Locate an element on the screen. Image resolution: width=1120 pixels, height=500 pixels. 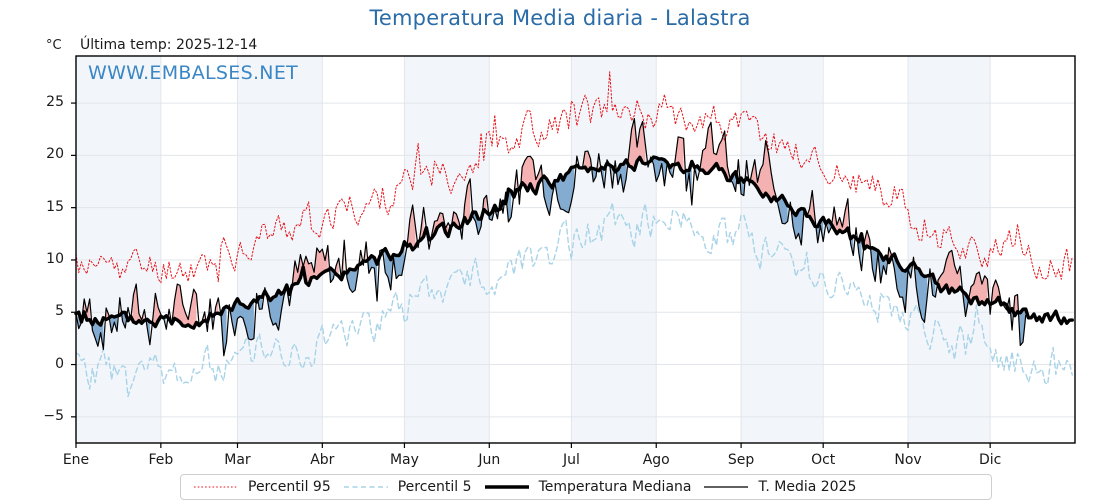
x-tick-label: Dic is located at coordinates (990, 460).